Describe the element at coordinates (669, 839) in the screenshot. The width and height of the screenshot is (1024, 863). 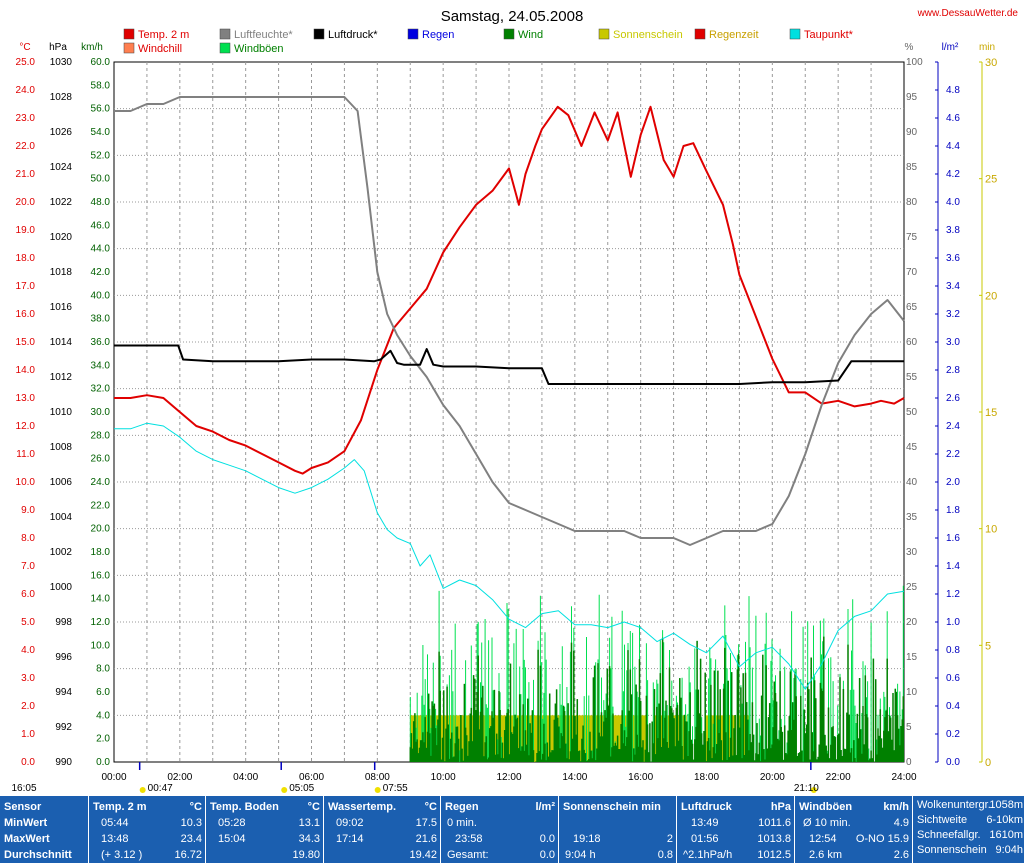
I see `sonne-max-val: 2` at that location.